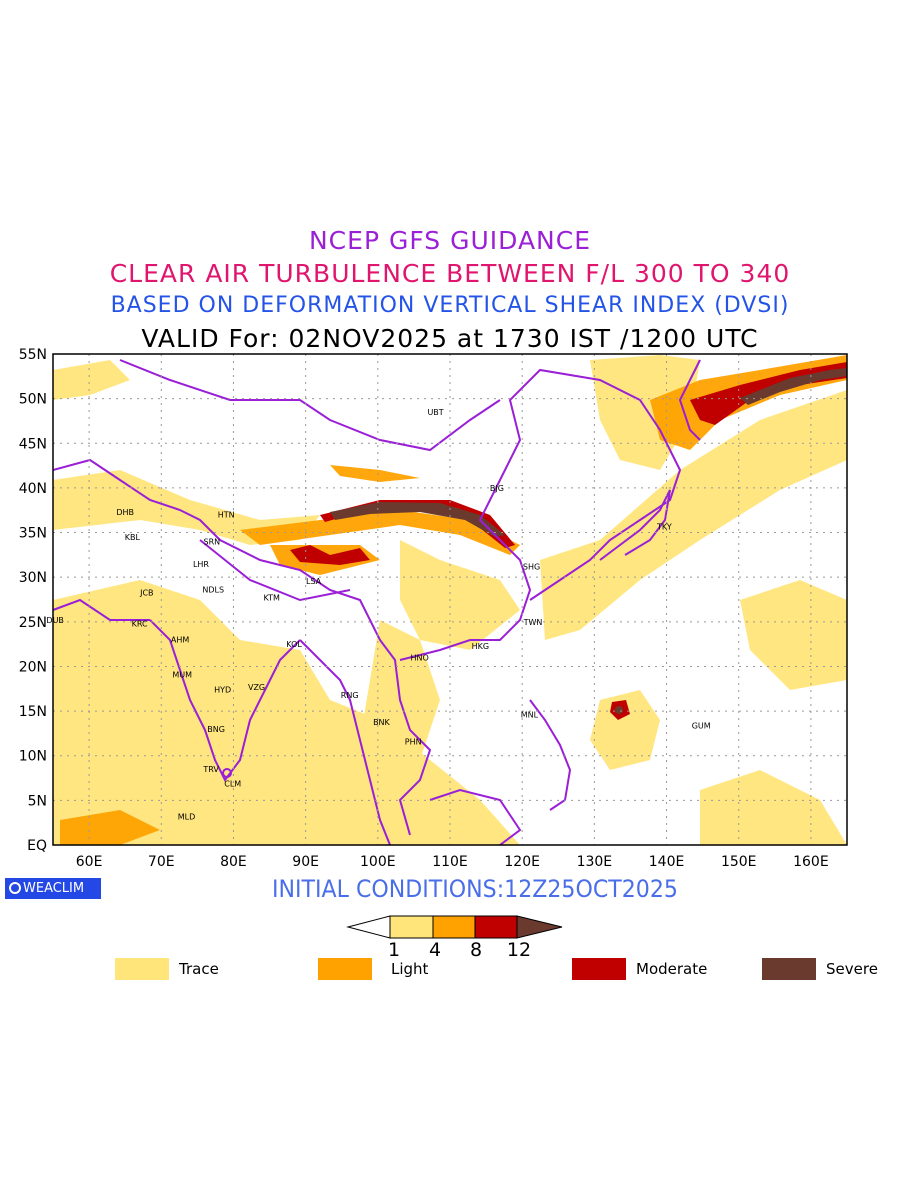 This screenshot has width=900, height=1200. Describe the element at coordinates (496, 927) in the screenshot. I see `colorbar-segment-moderate` at that location.